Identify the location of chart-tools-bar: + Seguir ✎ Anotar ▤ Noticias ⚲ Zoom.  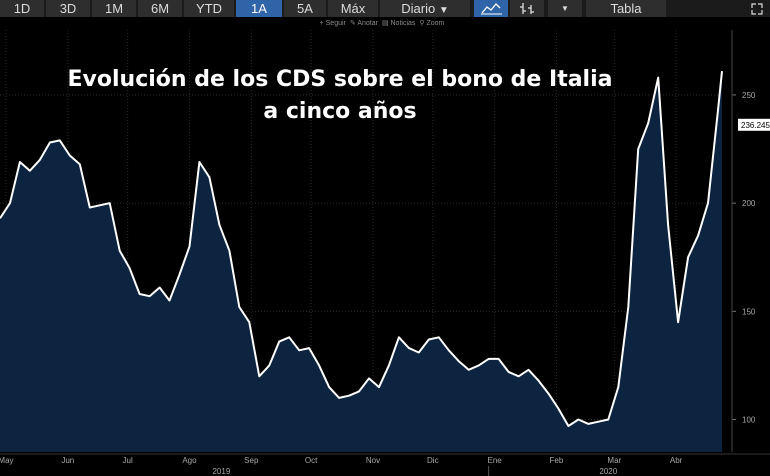
(382, 23).